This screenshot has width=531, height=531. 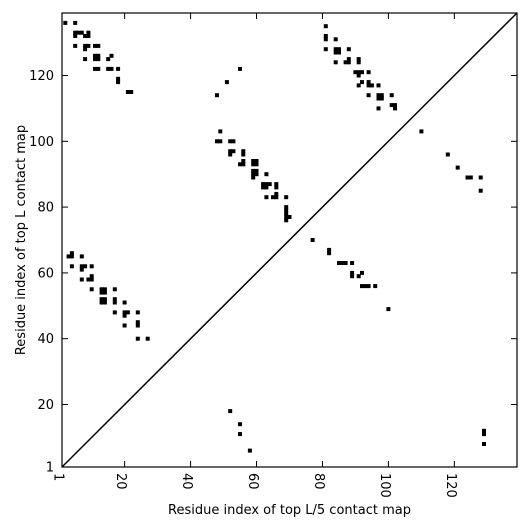 What do you see at coordinates (41, 142) in the screenshot?
I see `y-tick-label: 100` at bounding box center [41, 142].